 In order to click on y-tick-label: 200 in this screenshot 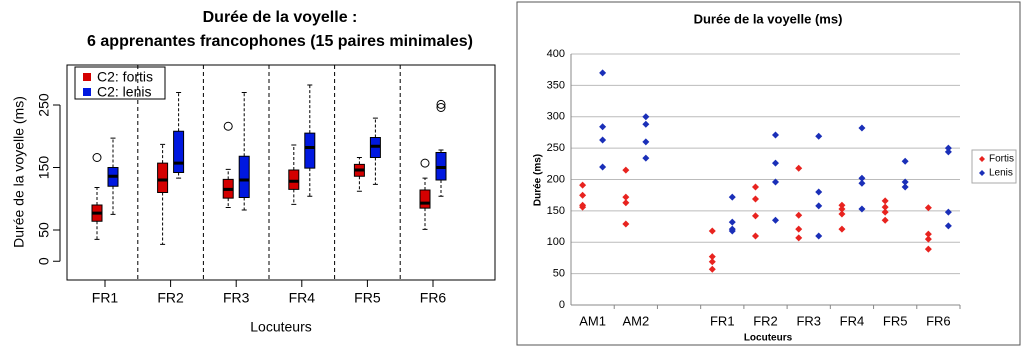, I will do `click(556, 179)`.